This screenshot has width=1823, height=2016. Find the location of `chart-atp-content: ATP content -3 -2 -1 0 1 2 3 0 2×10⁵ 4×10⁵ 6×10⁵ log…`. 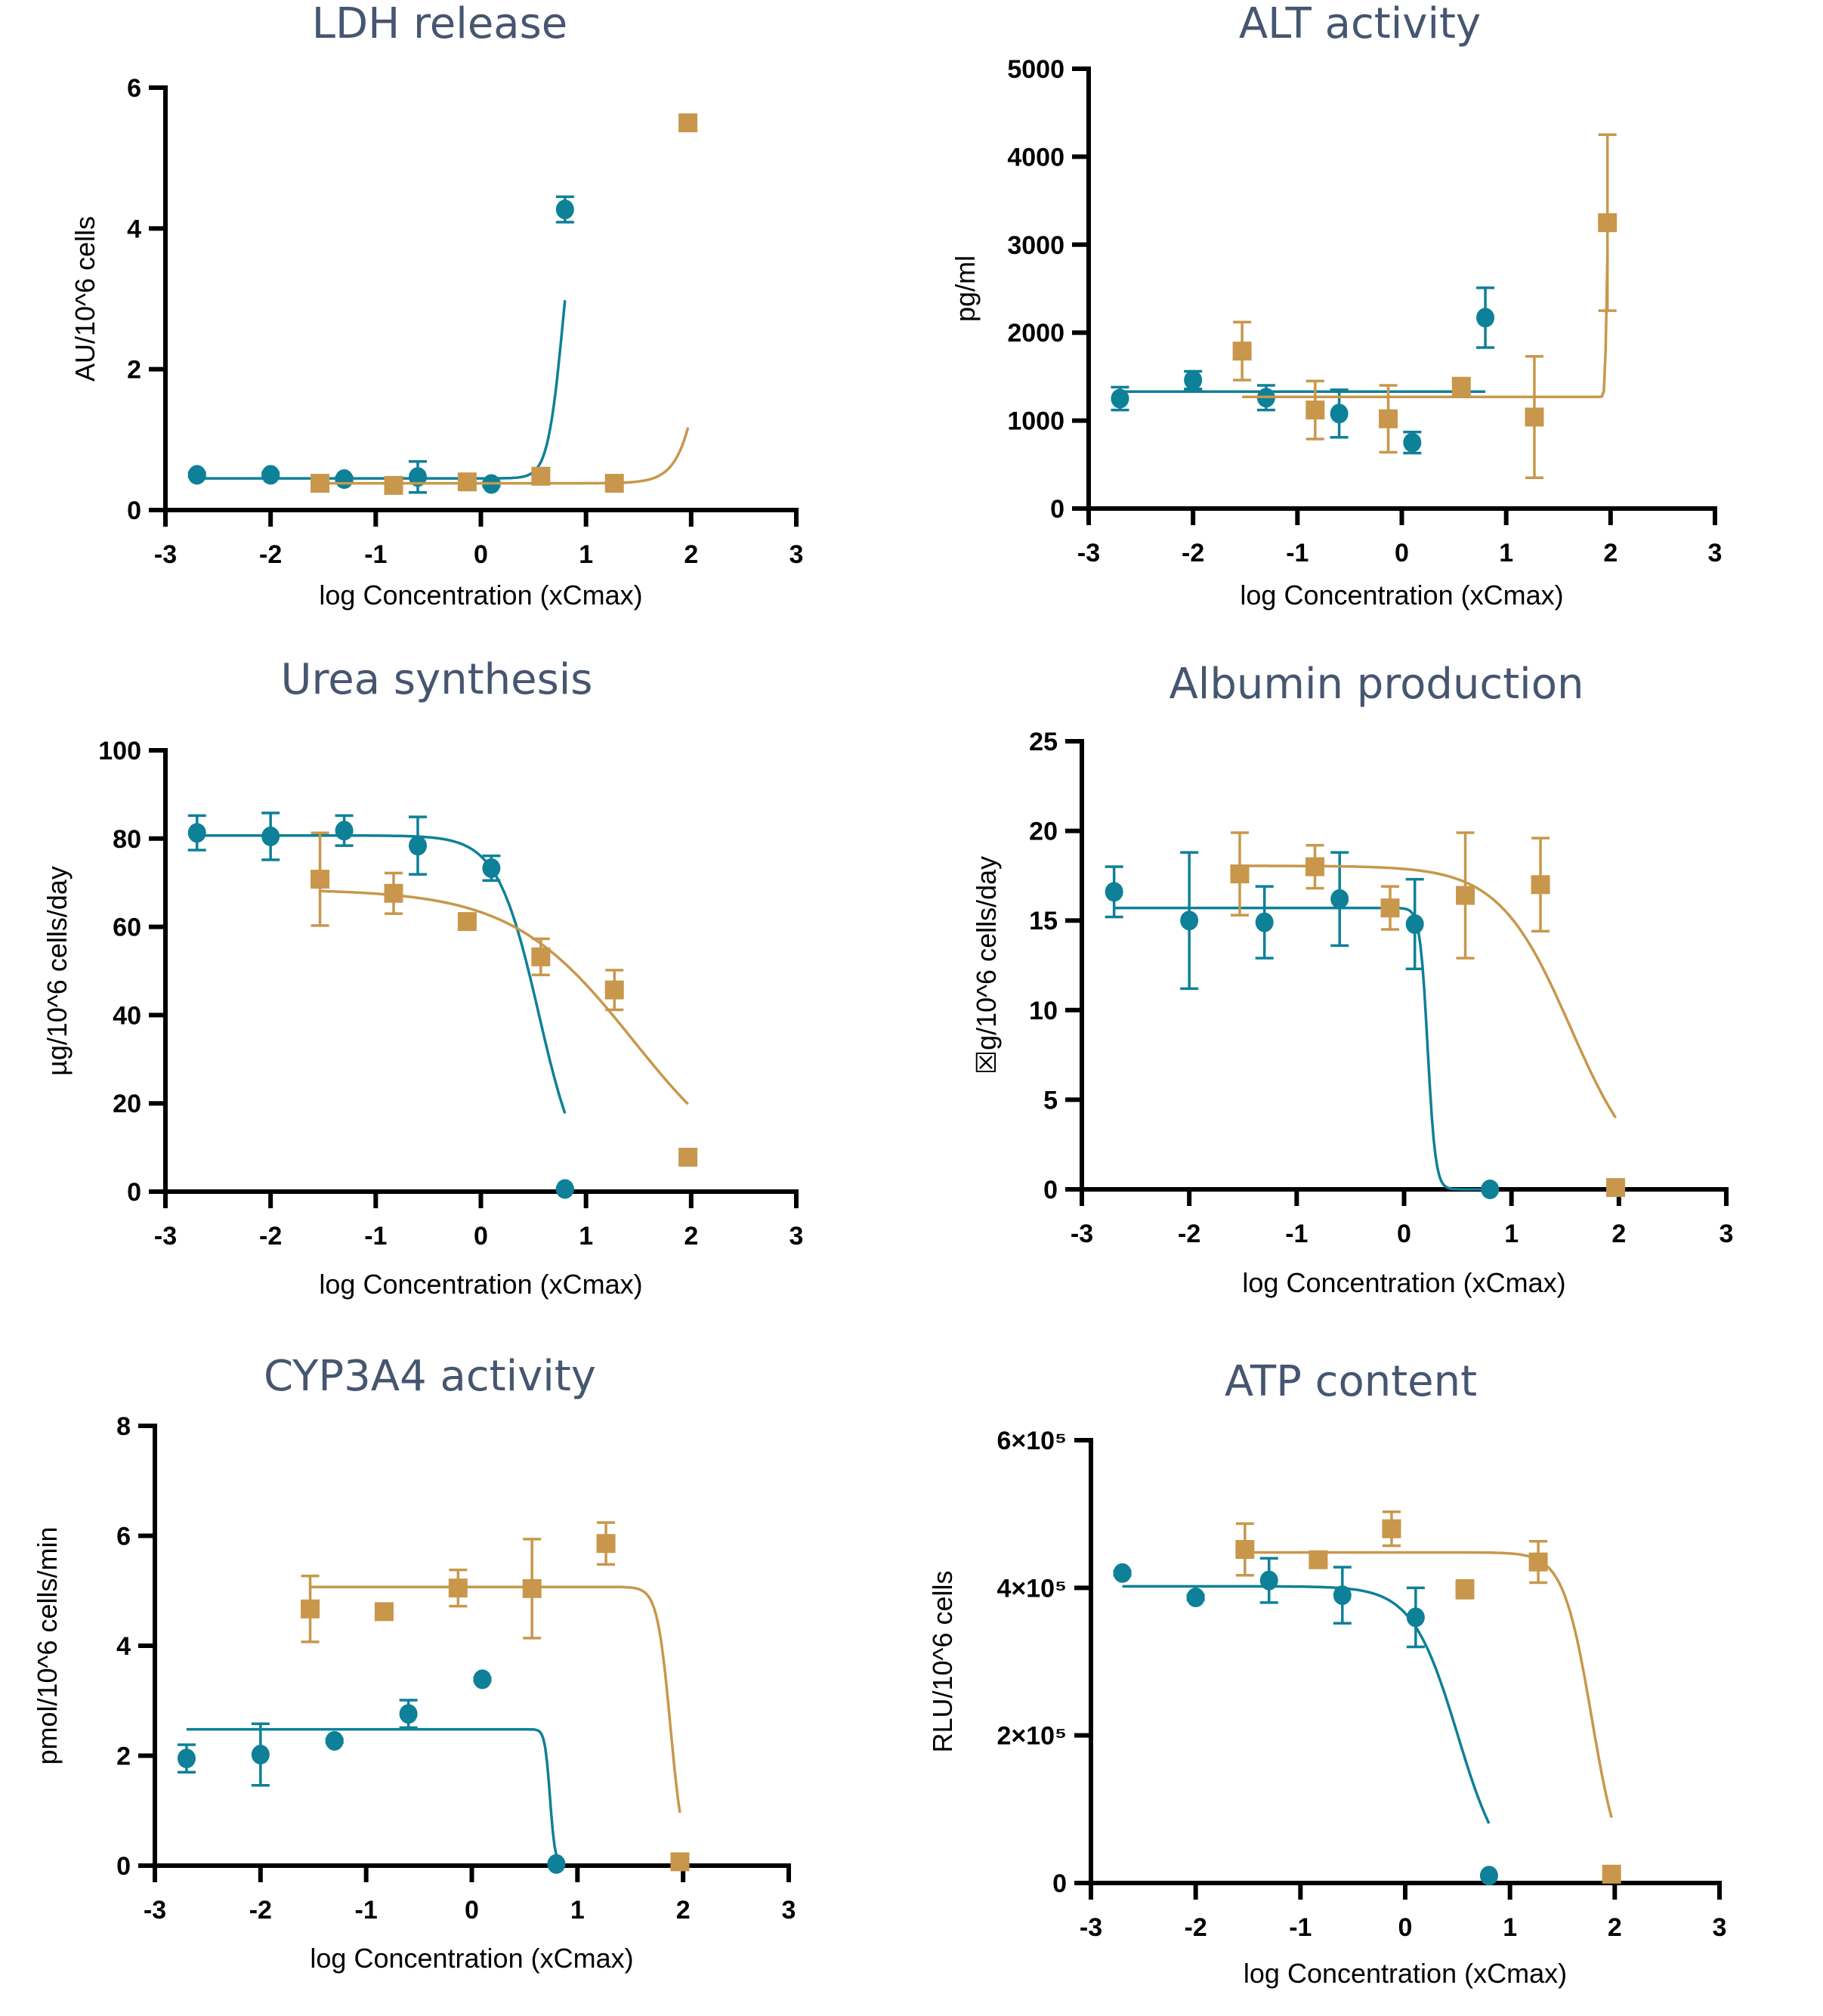

chart-atp-content: ATP content -3 -2 -1 0 1 2 3 0 2×10⁵ 4×10⁵ 6×10⁵ log… is located at coordinates (1326, 1673).